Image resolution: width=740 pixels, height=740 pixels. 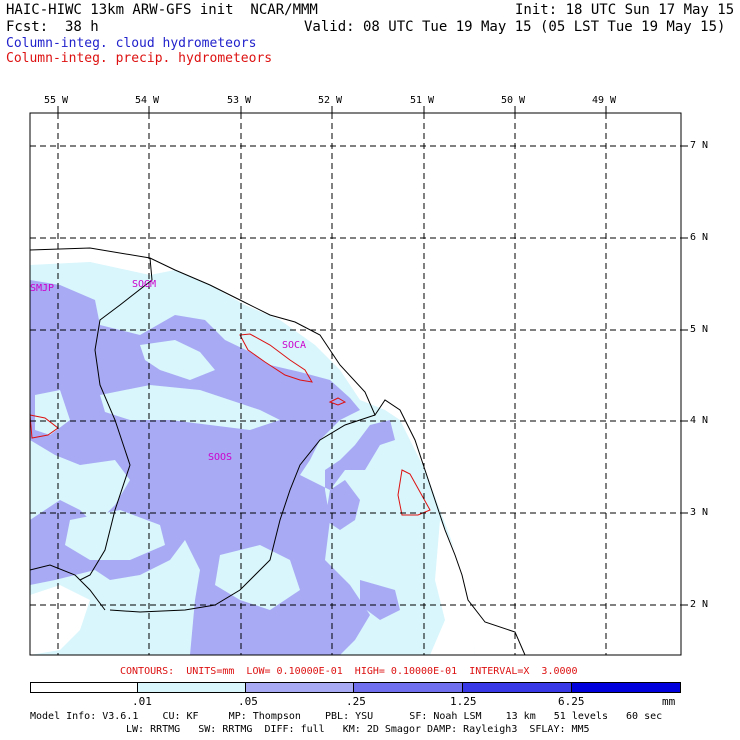 What do you see at coordinates (513, 100) in the screenshot?
I see `lon-label-50w: 50 W` at bounding box center [513, 100].